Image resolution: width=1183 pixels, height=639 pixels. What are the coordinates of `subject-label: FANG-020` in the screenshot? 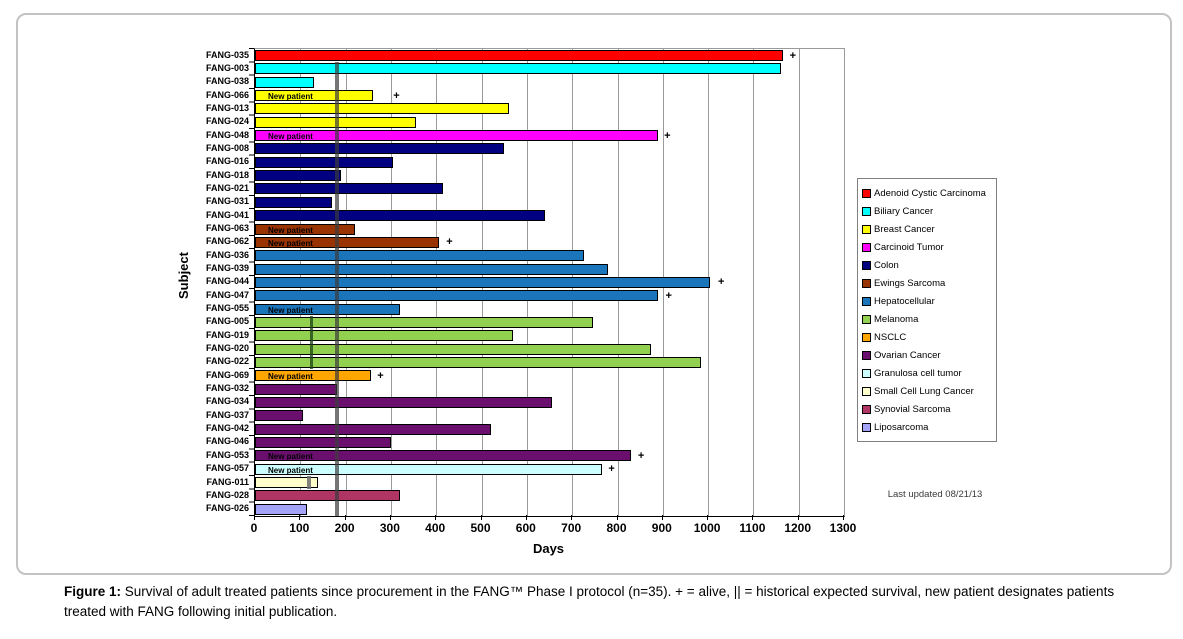 It's located at (227, 348).